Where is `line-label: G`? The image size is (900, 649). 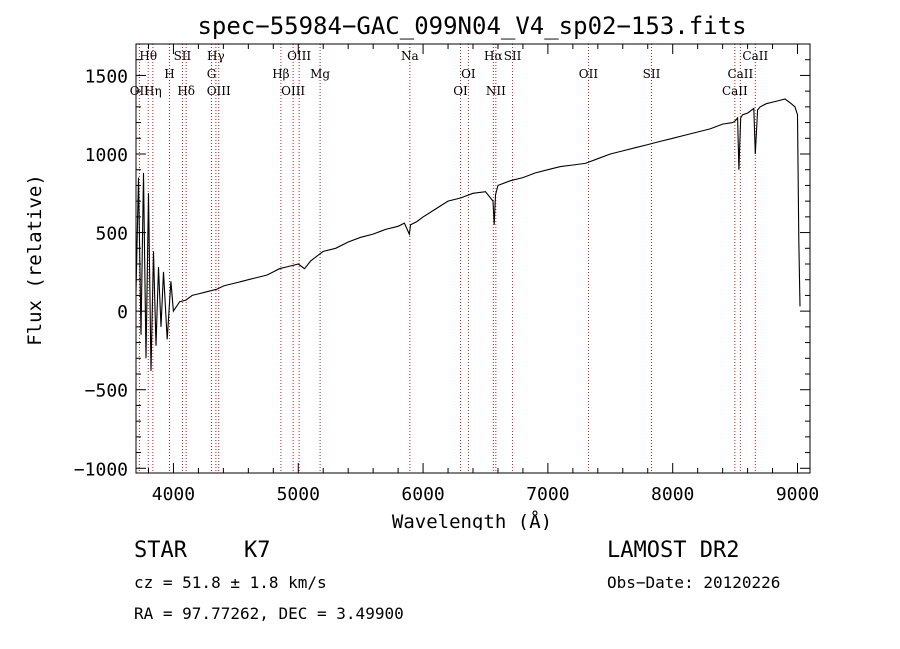
line-label: G is located at coordinates (212, 74).